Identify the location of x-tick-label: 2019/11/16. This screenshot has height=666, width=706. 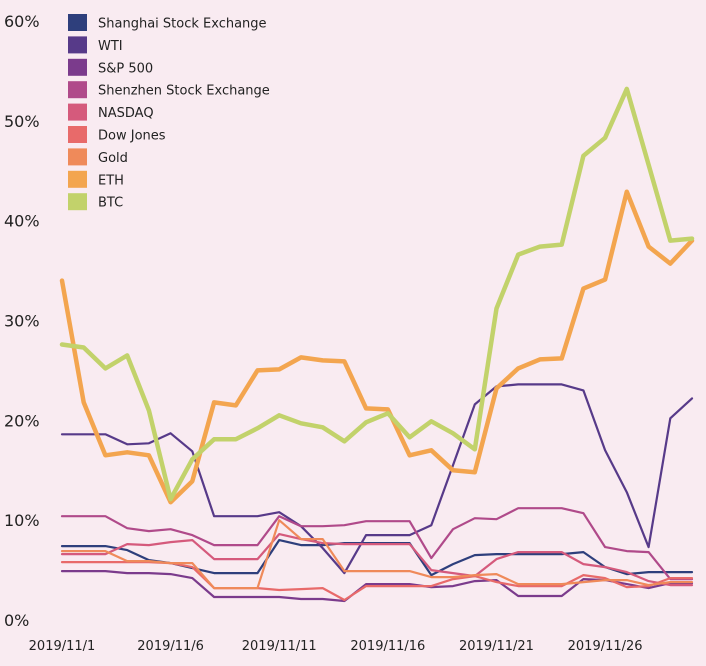
(387, 646).